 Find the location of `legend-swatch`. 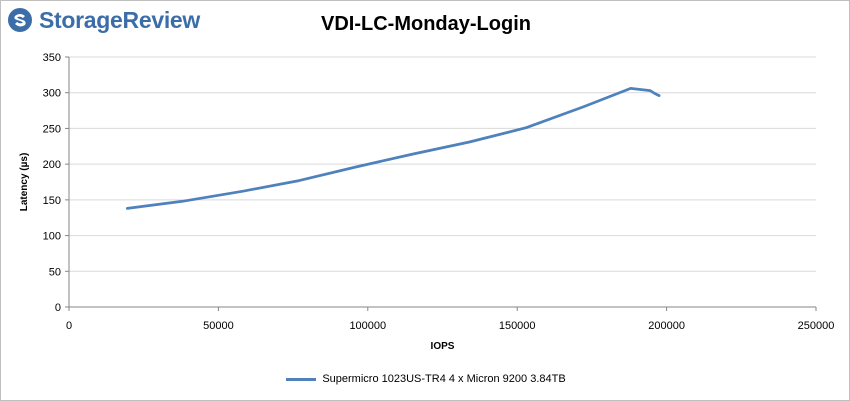

legend-swatch is located at coordinates (301, 379).